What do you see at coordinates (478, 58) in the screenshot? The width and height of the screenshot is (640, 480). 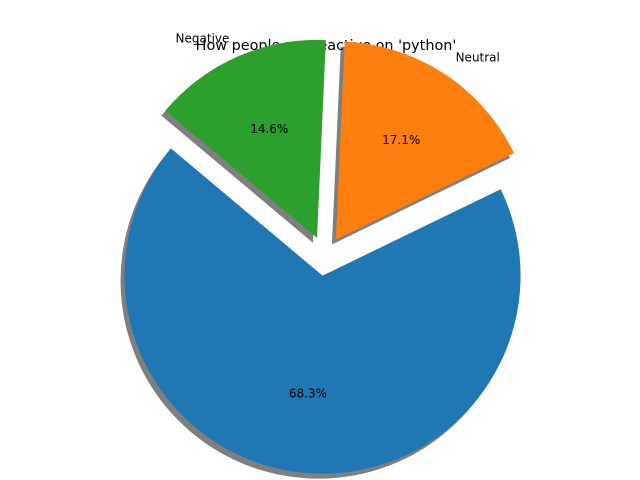 I see `slice-label-neutral: Neutral` at bounding box center [478, 58].